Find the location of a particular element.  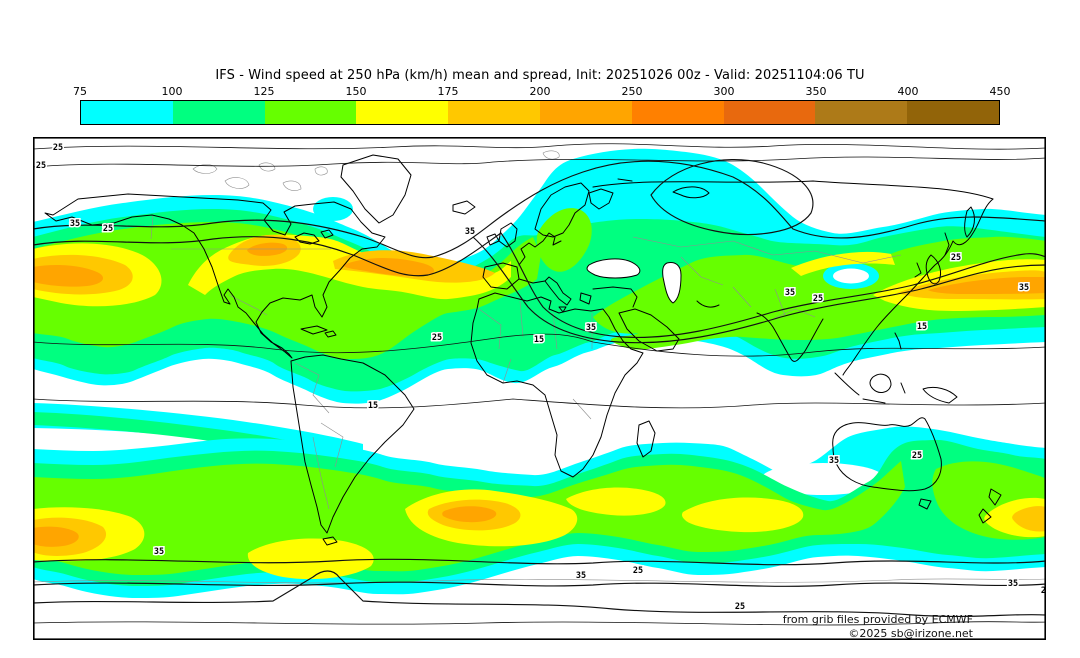

coastline-scandinavia is located at coordinates (562, 210).